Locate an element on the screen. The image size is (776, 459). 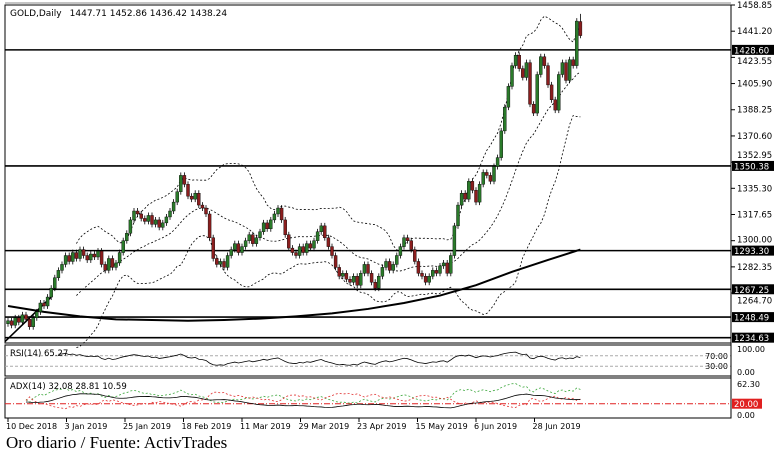
adx-level-badge is located at coordinates (747, 403).